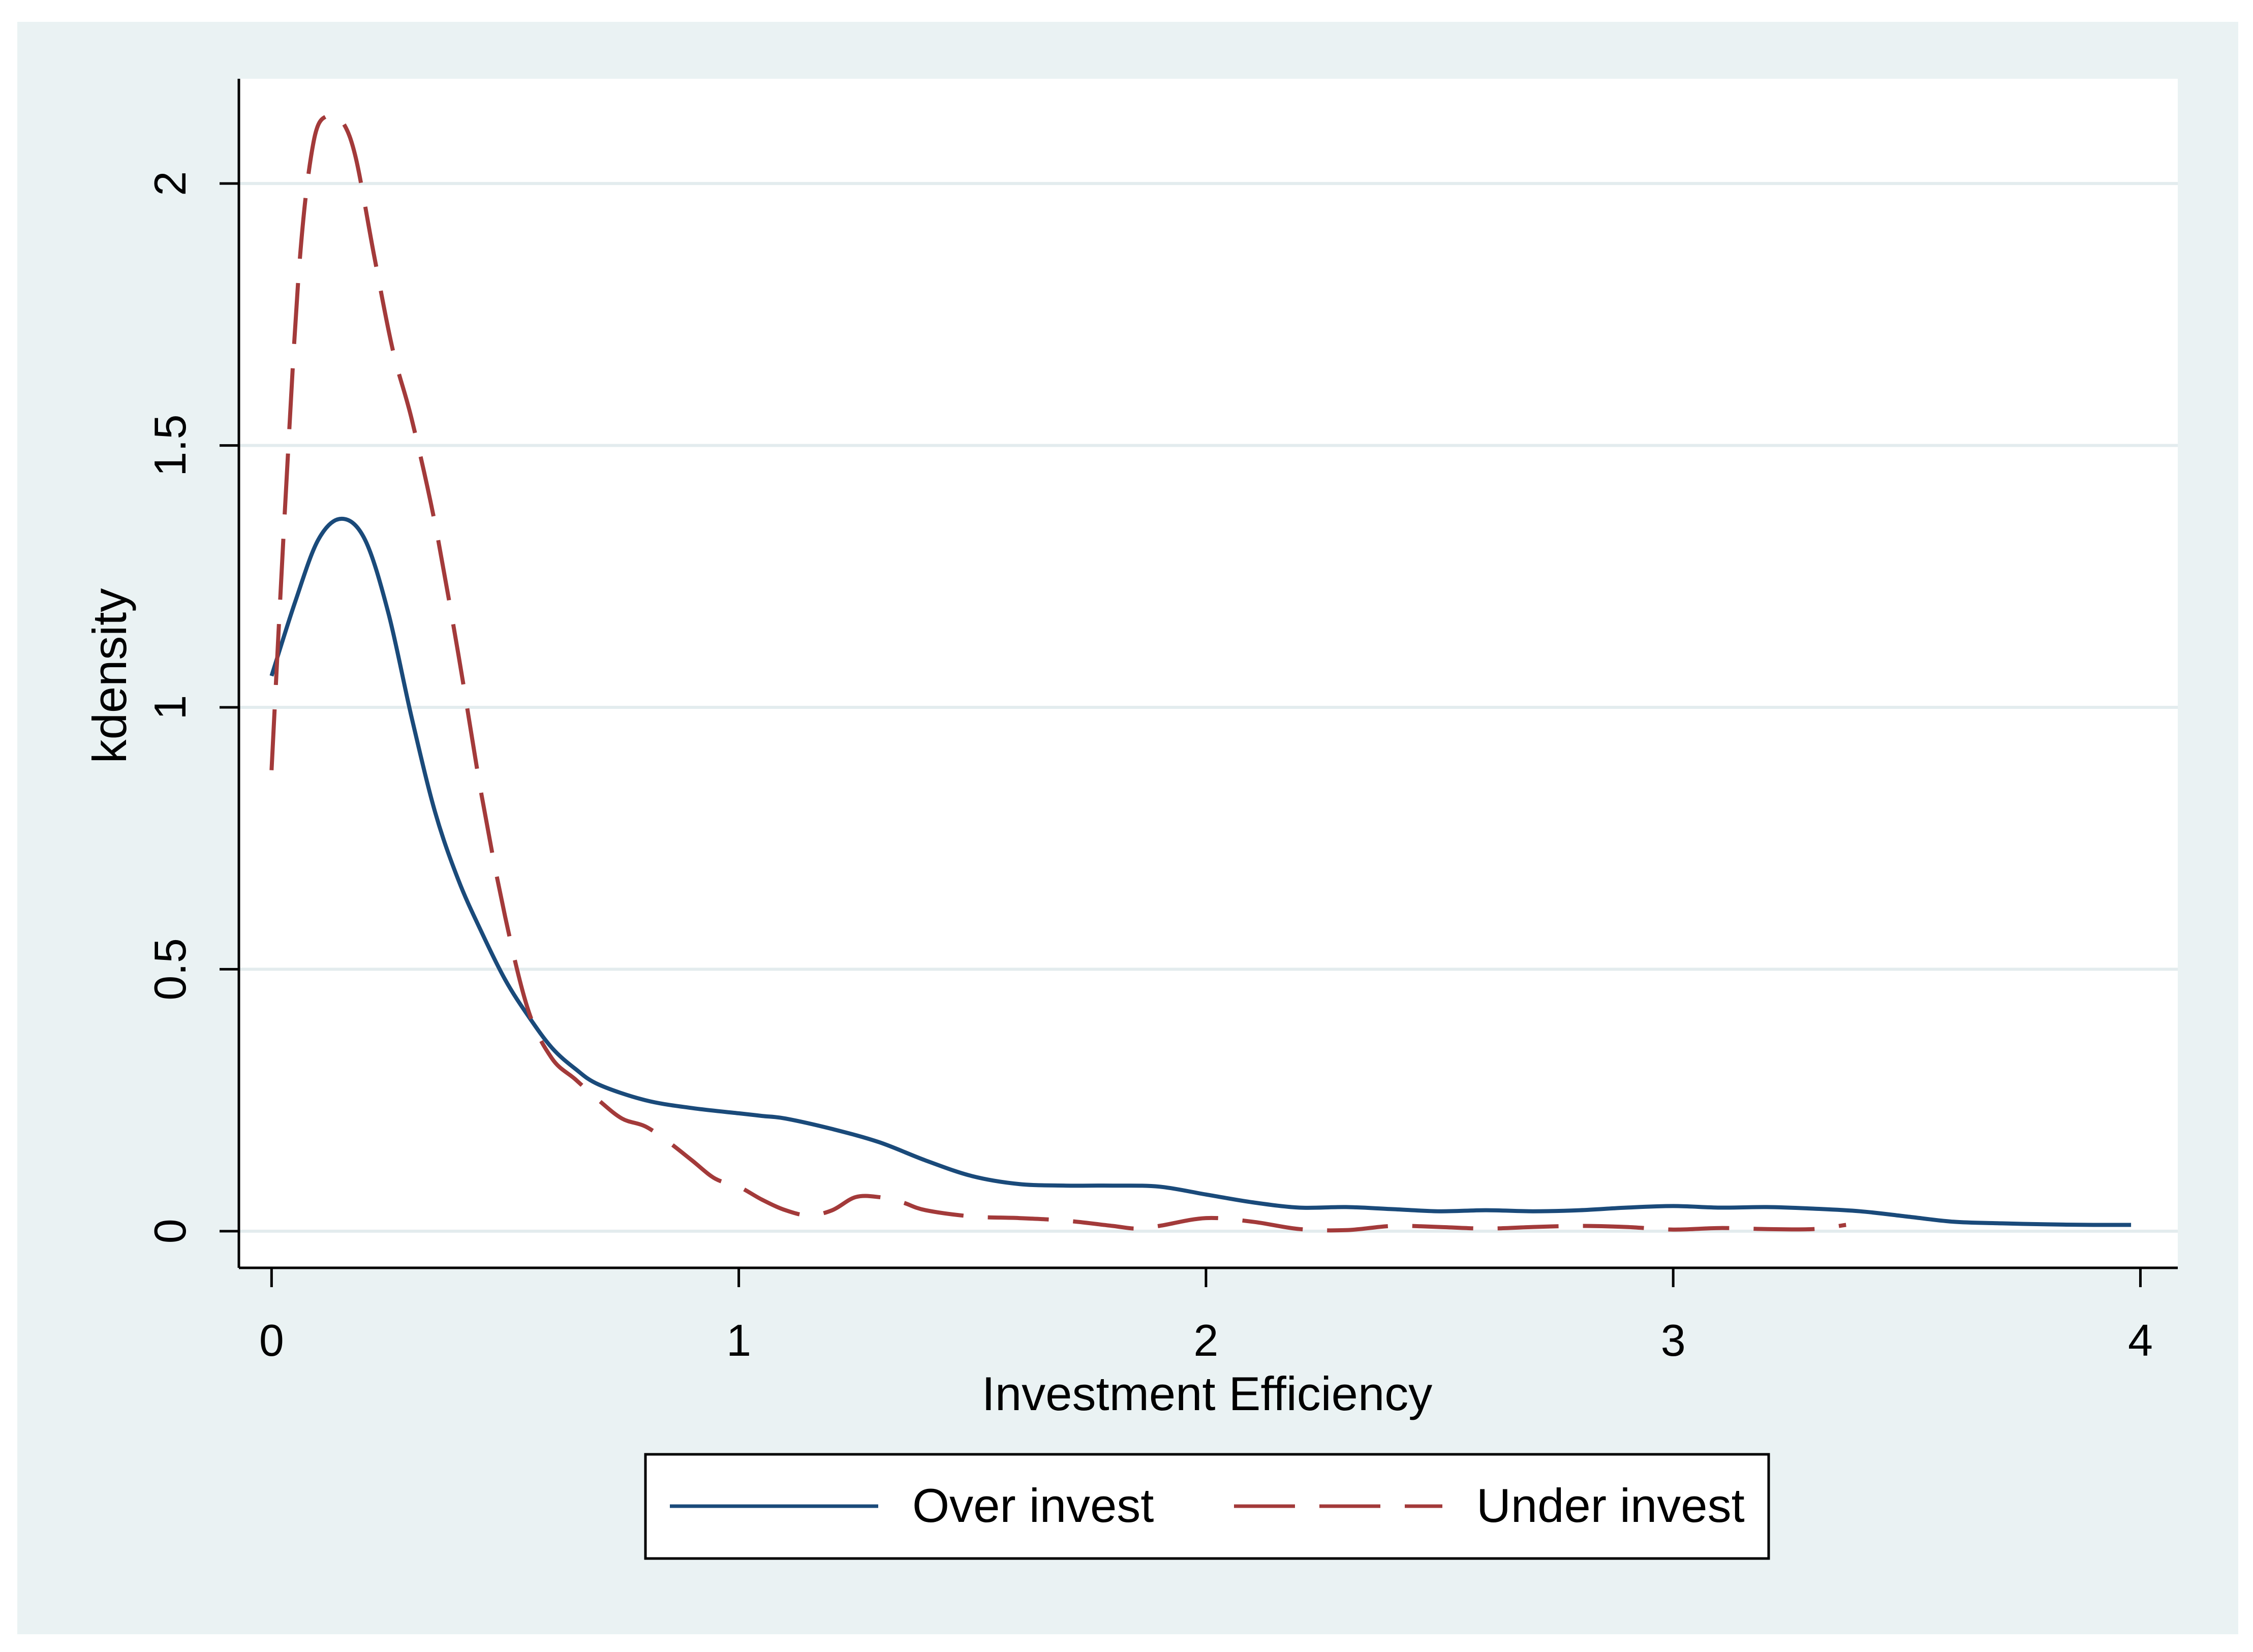 Image resolution: width=2253 pixels, height=1652 pixels. What do you see at coordinates (170, 707) in the screenshot?
I see `y-tick-label-2: 1` at bounding box center [170, 707].